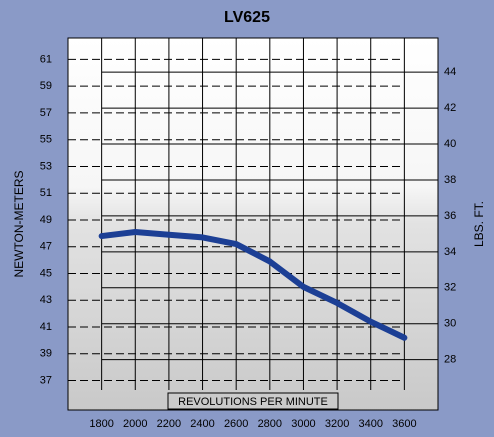 The width and height of the screenshot is (494, 437). I want to click on x-tick-label: 1800, so click(101, 424).